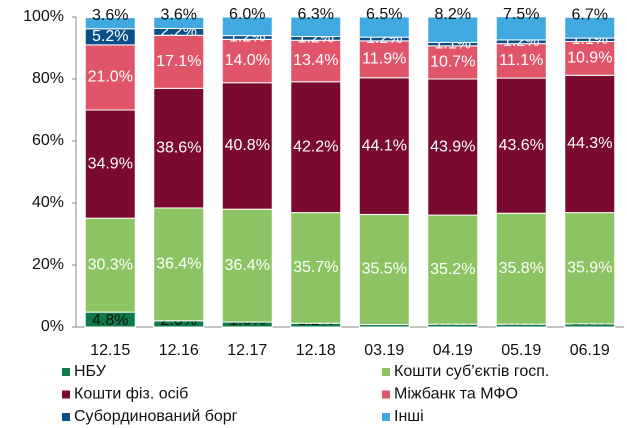 This screenshot has height=428, width=627. I want to click on data-label: 10.9%, so click(589, 58).